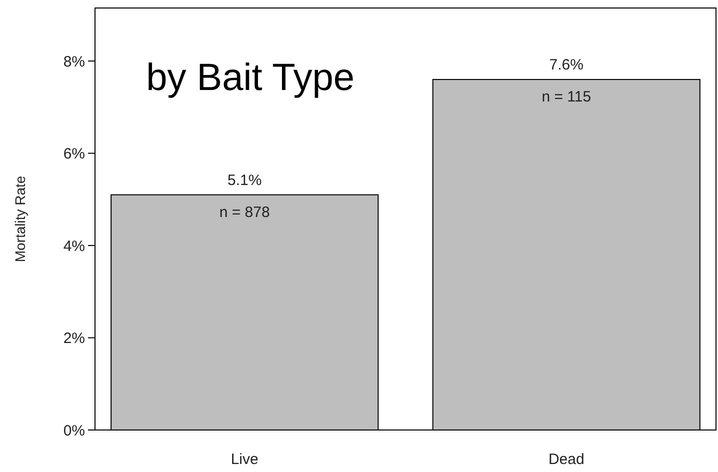 The height and width of the screenshot is (472, 718). Describe the element at coordinates (74, 61) in the screenshot. I see `y-tick-label: 8%` at that location.